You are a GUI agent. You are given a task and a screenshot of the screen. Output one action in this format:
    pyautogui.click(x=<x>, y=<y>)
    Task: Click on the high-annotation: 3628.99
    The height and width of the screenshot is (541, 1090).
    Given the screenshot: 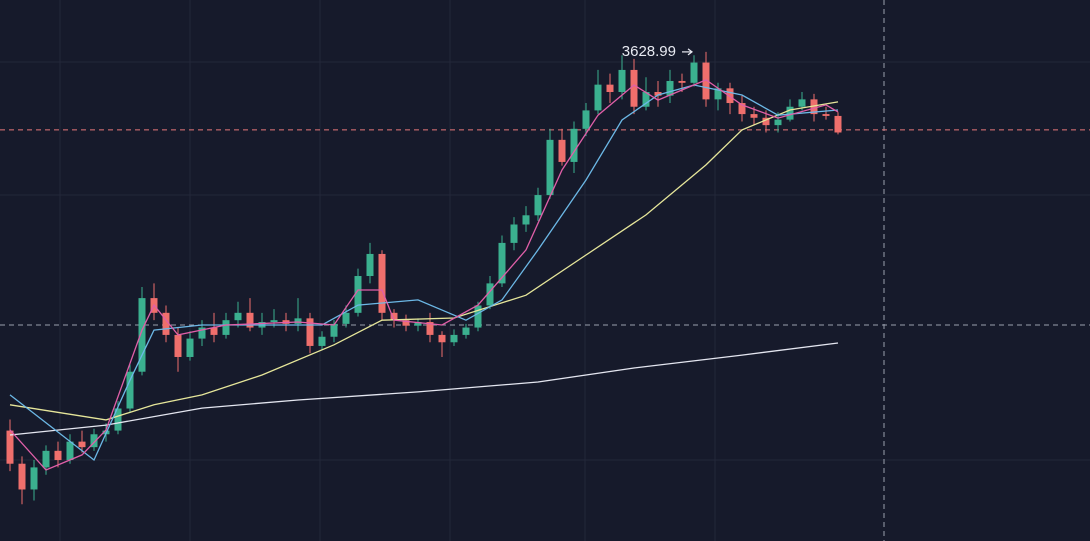 What is the action you would take?
    pyautogui.click(x=649, y=51)
    